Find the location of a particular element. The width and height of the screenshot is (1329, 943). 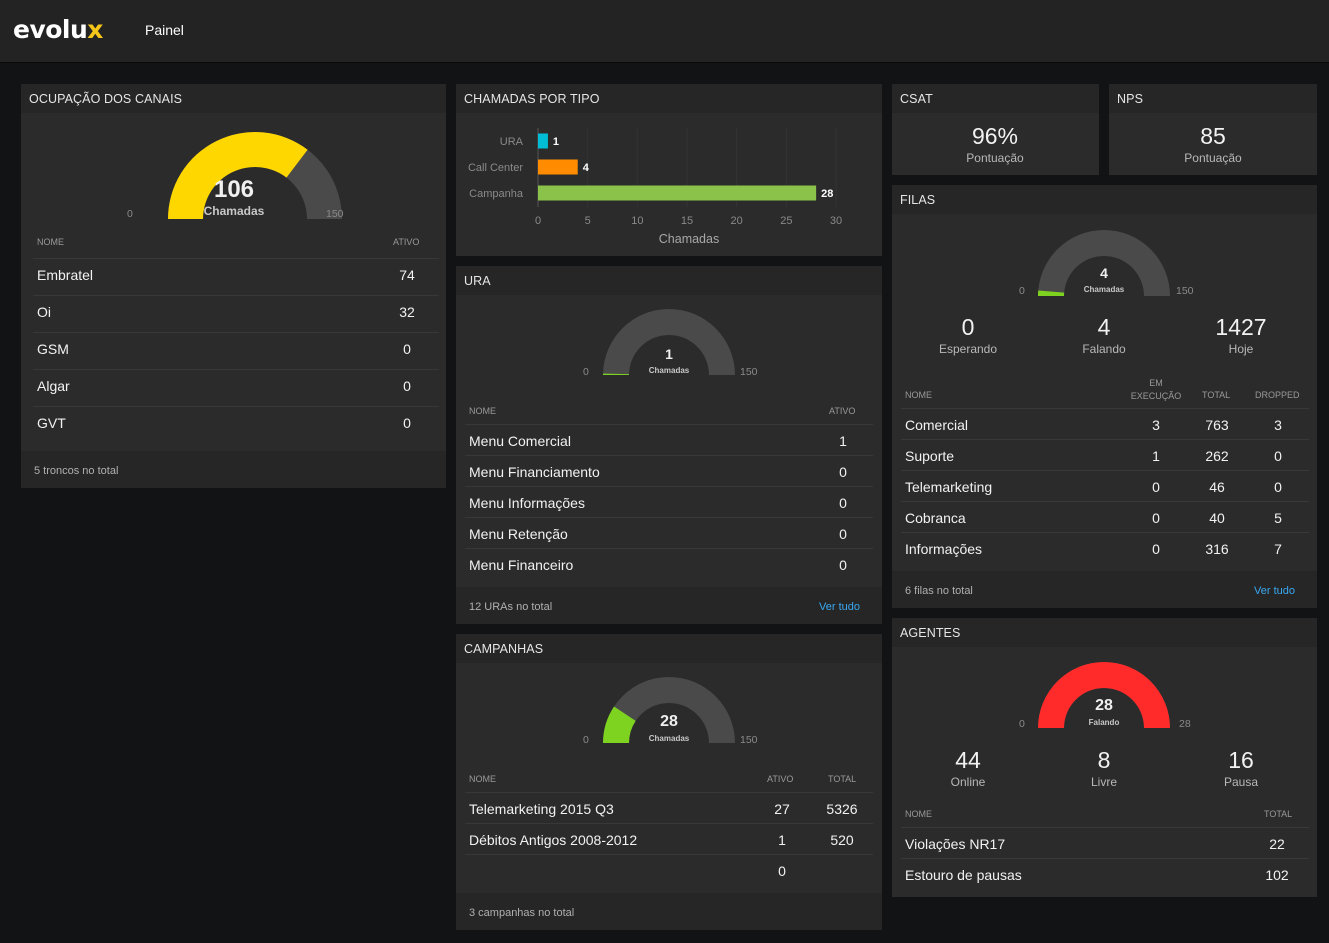

nps-panel: NPS 85 Pontuação is located at coordinates (1213, 129).